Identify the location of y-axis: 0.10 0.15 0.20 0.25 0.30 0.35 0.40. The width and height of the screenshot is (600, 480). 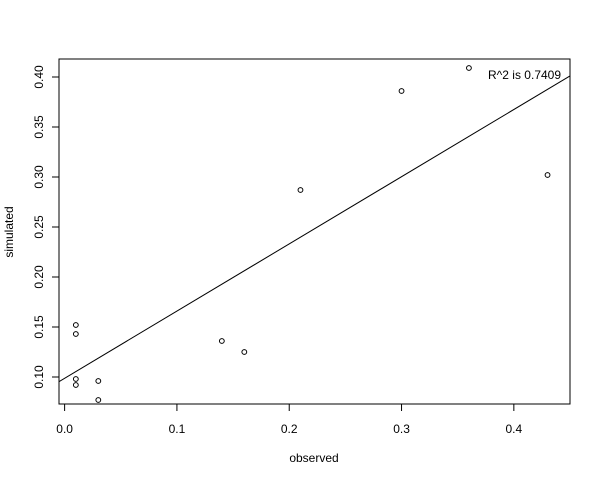
(46, 227).